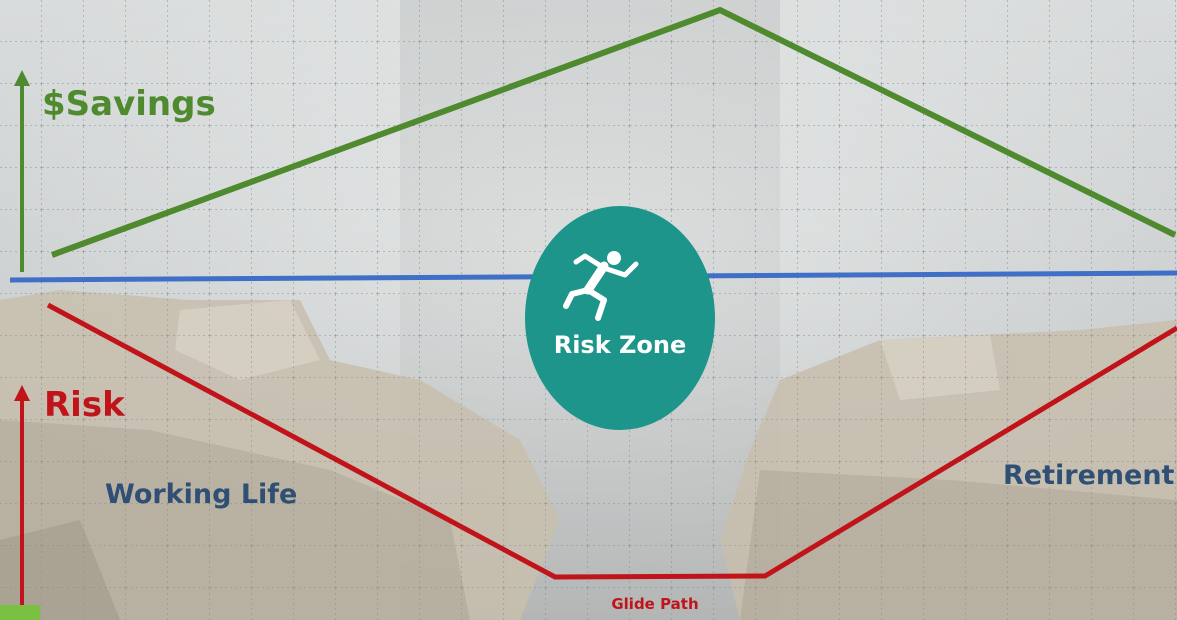 This screenshot has height=620, width=1177. What do you see at coordinates (22, 502) in the screenshot?
I see `risk-arrow` at bounding box center [22, 502].